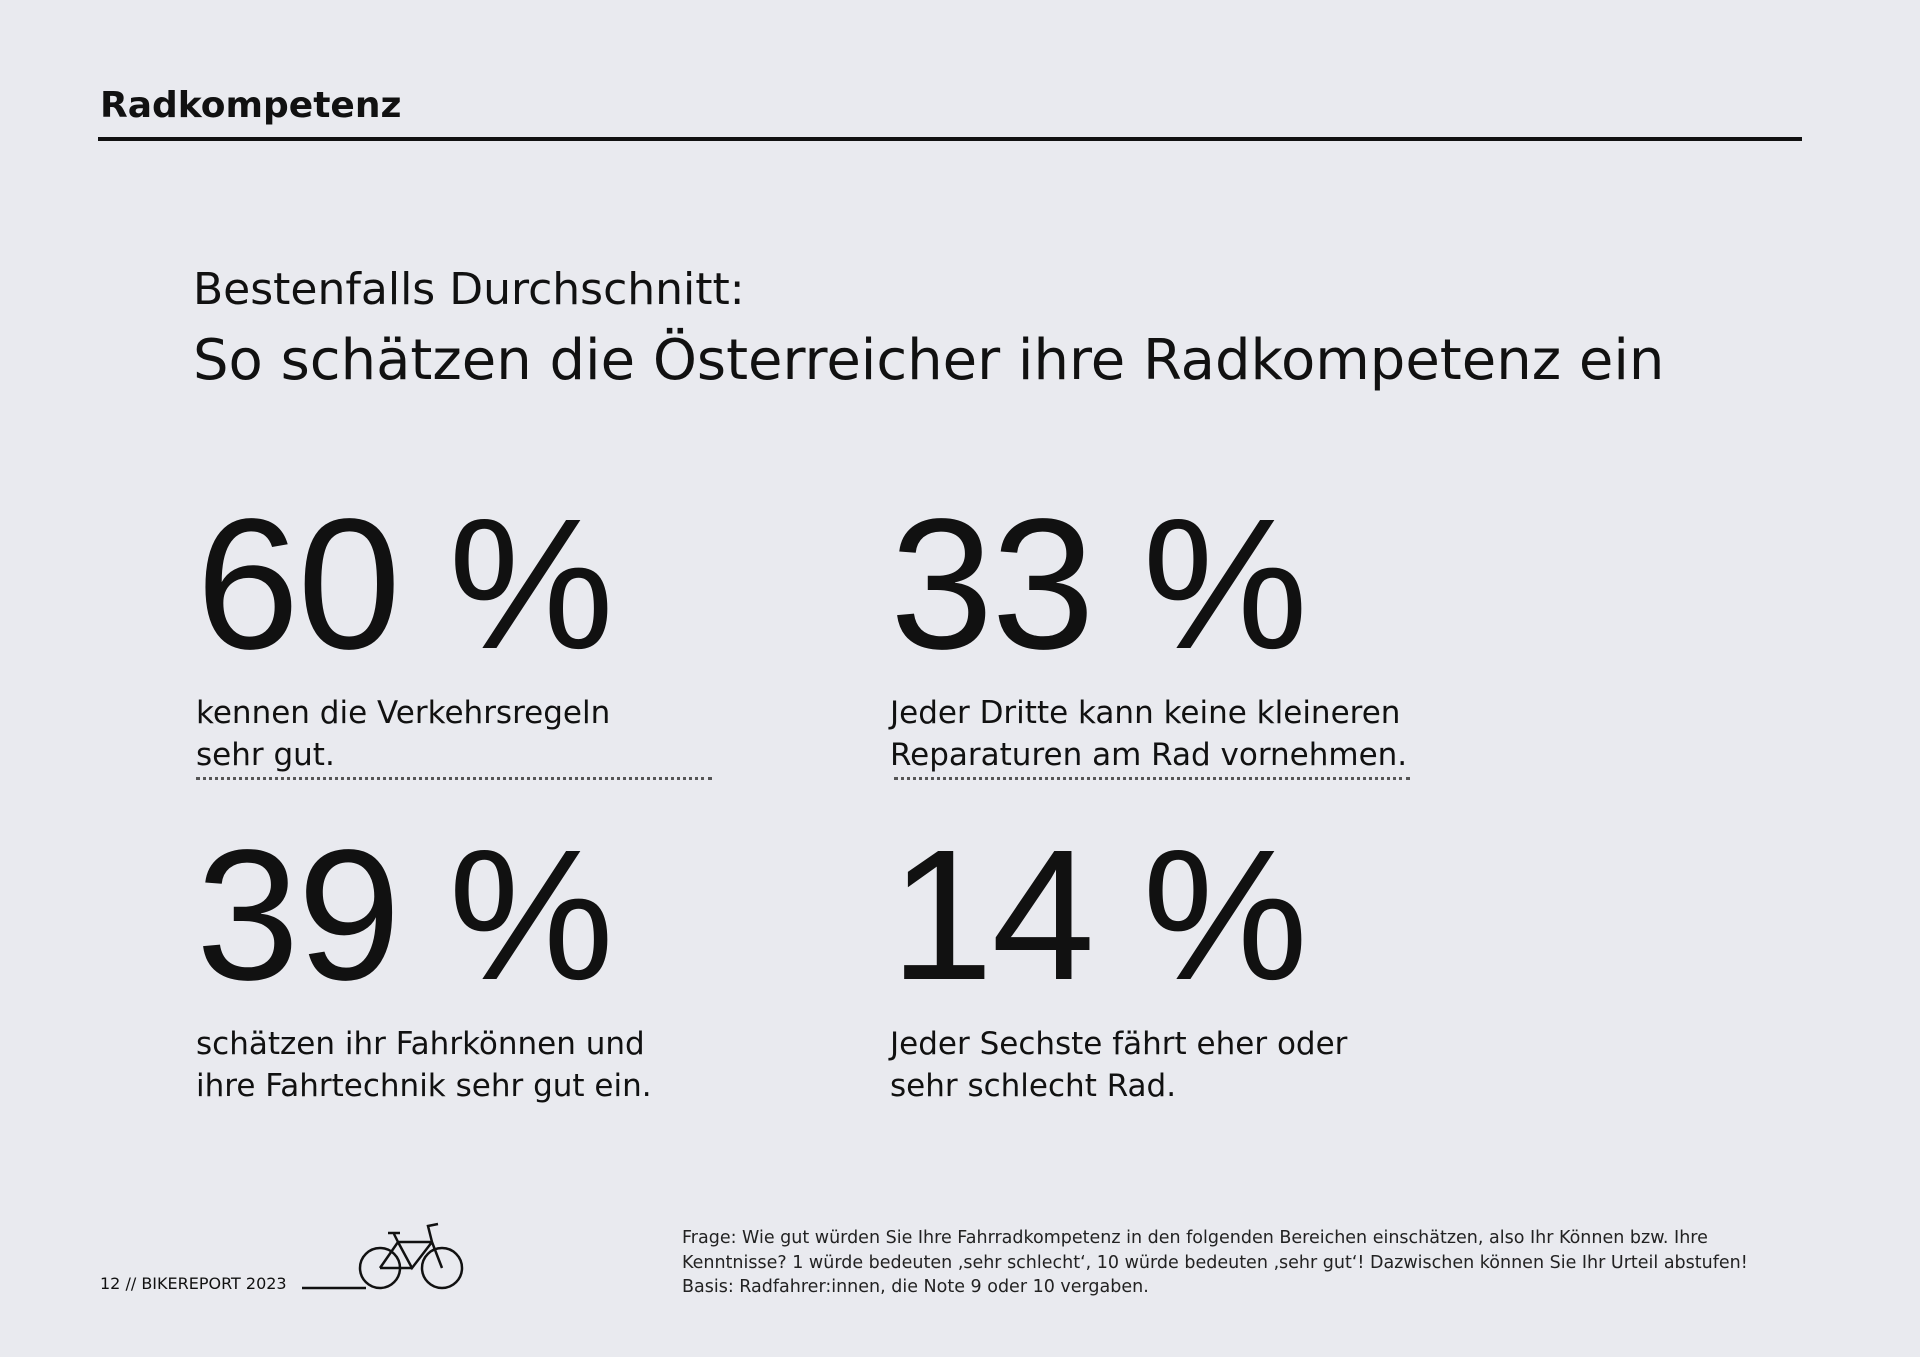 The width and height of the screenshot is (1920, 1357). Describe the element at coordinates (265, 755) in the screenshot. I see `label-line: sehr gut.` at that location.